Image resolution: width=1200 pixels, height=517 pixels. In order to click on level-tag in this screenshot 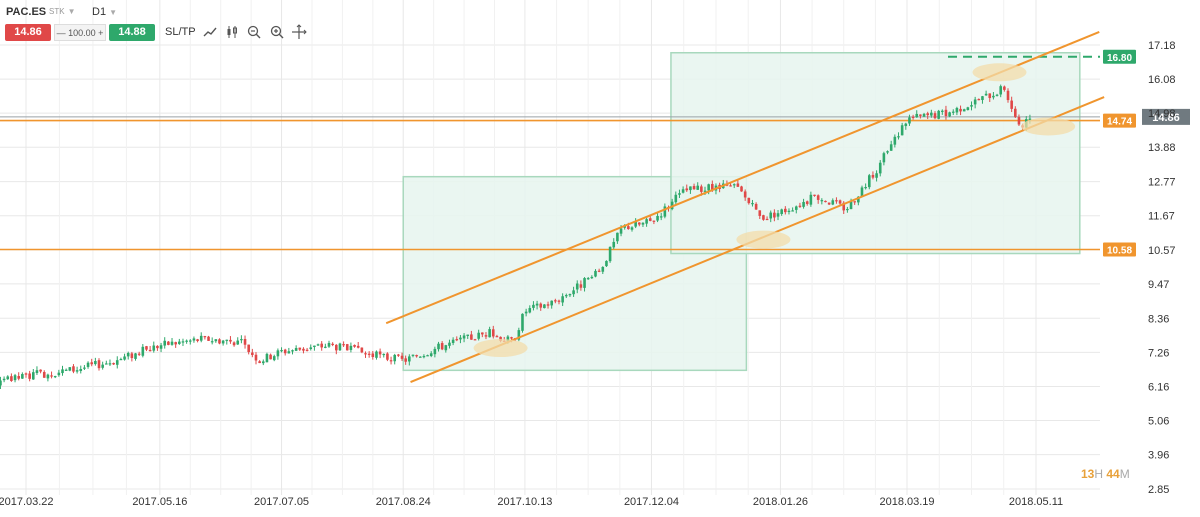, I will do `click(1119, 249)`.